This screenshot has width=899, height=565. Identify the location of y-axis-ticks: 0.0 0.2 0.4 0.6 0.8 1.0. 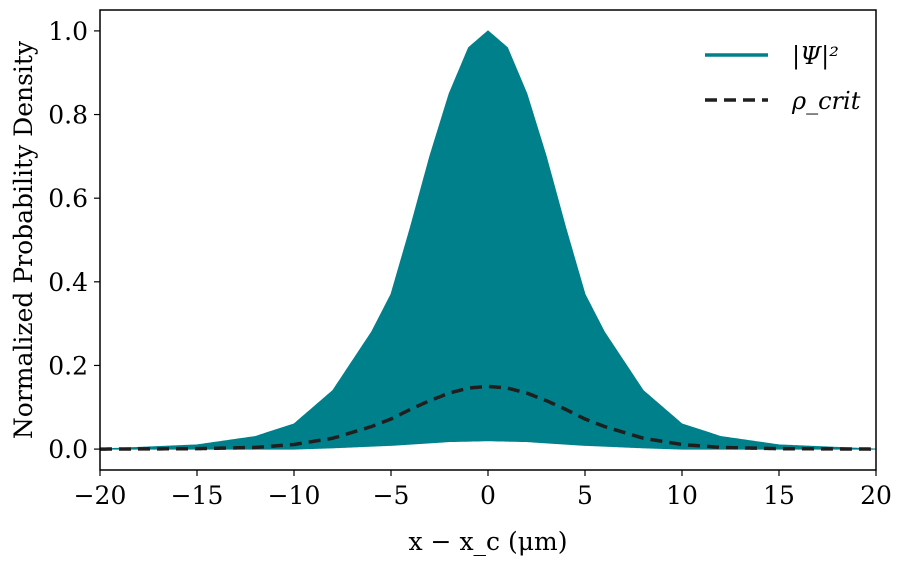
(74, 240).